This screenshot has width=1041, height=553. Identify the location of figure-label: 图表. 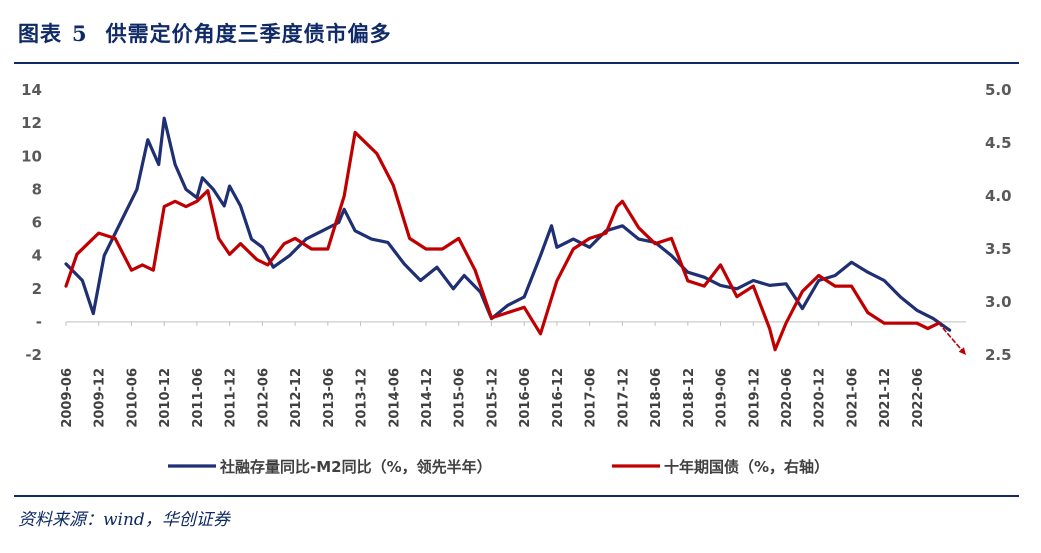
(40, 33).